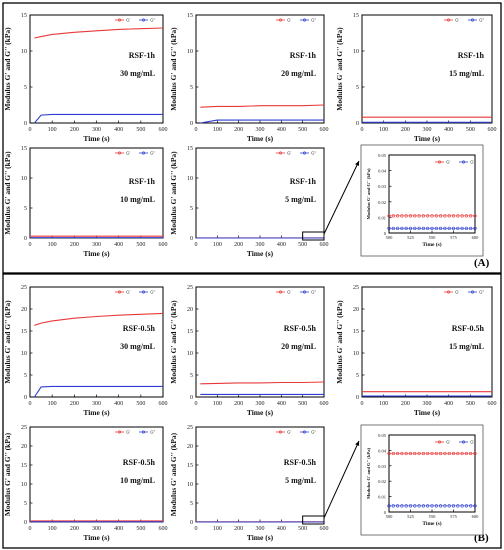  Describe the element at coordinates (341, 197) in the screenshot. I see `zoom-arrow` at that location.